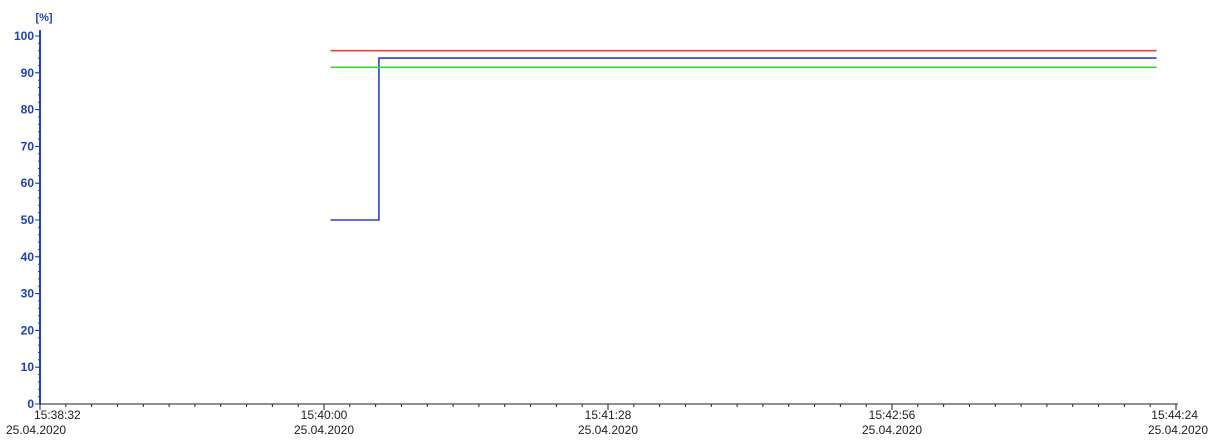  I want to click on y-tick-label: 20, so click(28, 330).